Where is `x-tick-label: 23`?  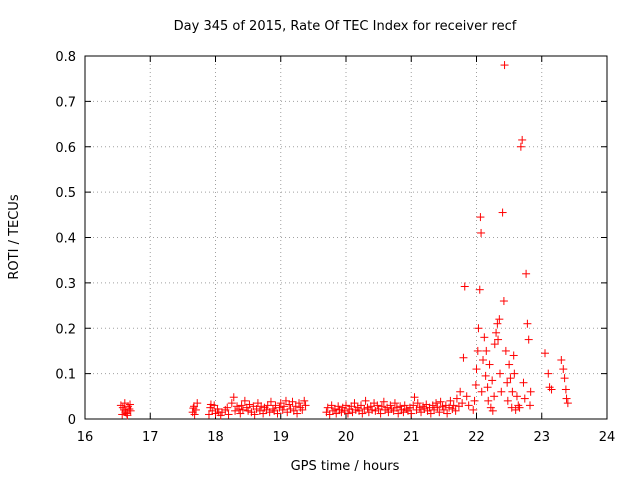
x-tick-label: 23 is located at coordinates (541, 437).